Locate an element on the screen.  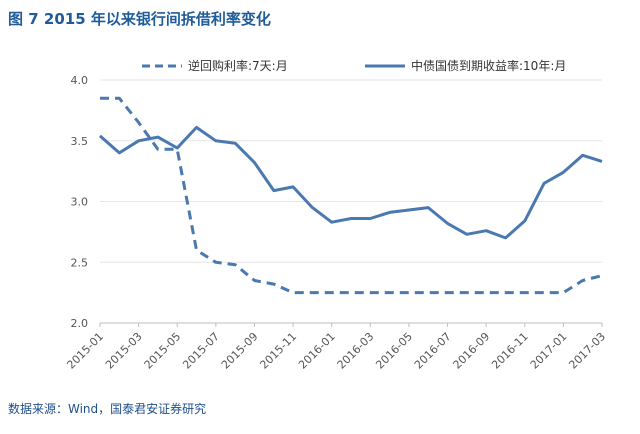
legend-label: 中债国债到期收益率:10年:月 is located at coordinates (488, 65).